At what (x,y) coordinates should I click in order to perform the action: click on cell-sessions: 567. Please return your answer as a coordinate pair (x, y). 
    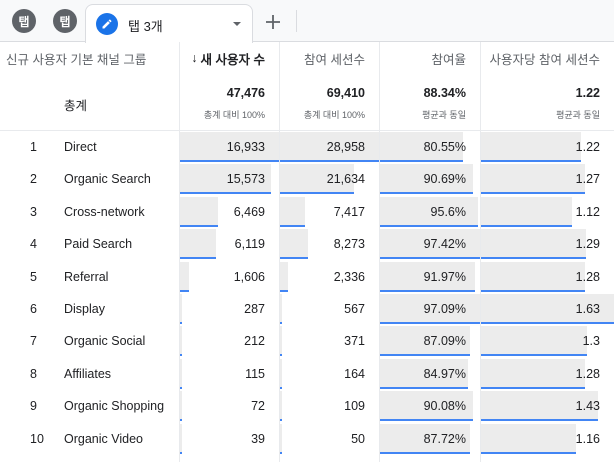
    Looking at the image, I should click on (354, 309).